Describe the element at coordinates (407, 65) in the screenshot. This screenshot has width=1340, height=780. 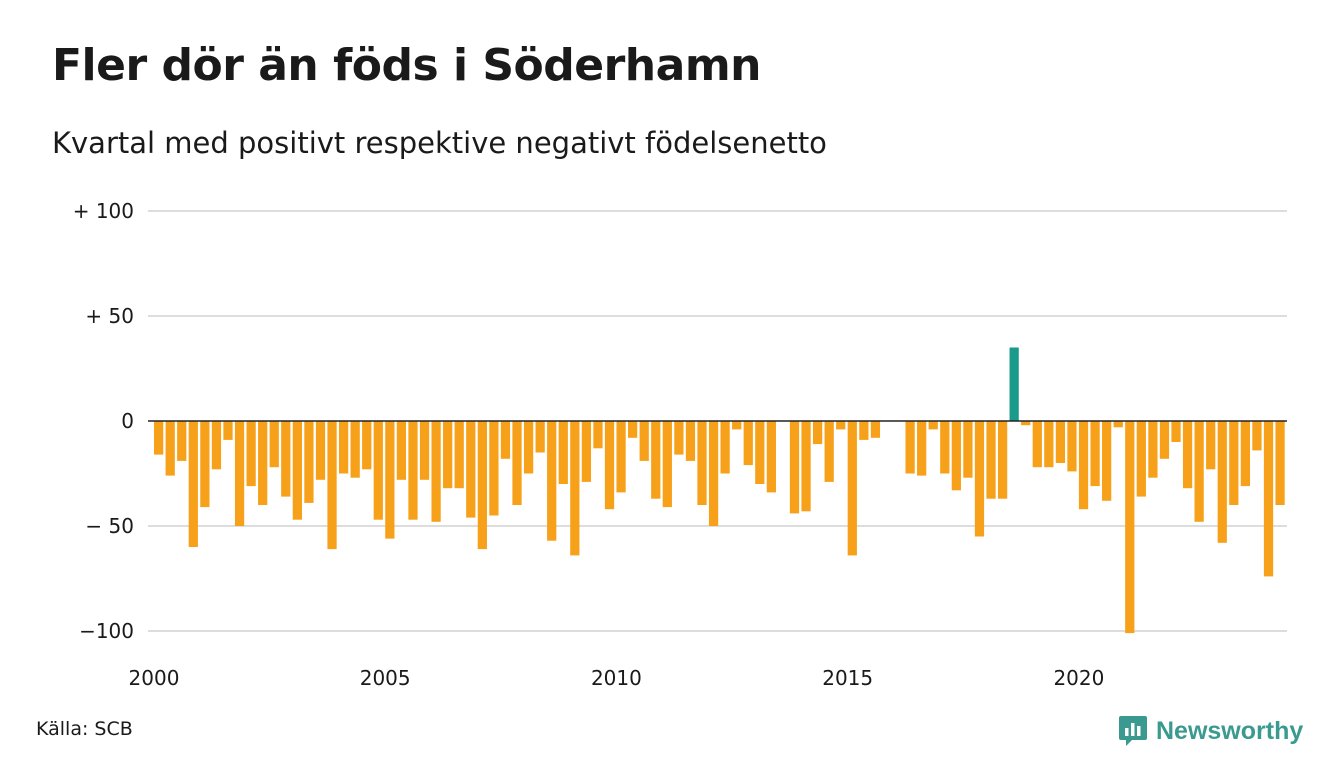
I see `chart-title: Fler dör än föds i Söderhamn` at that location.